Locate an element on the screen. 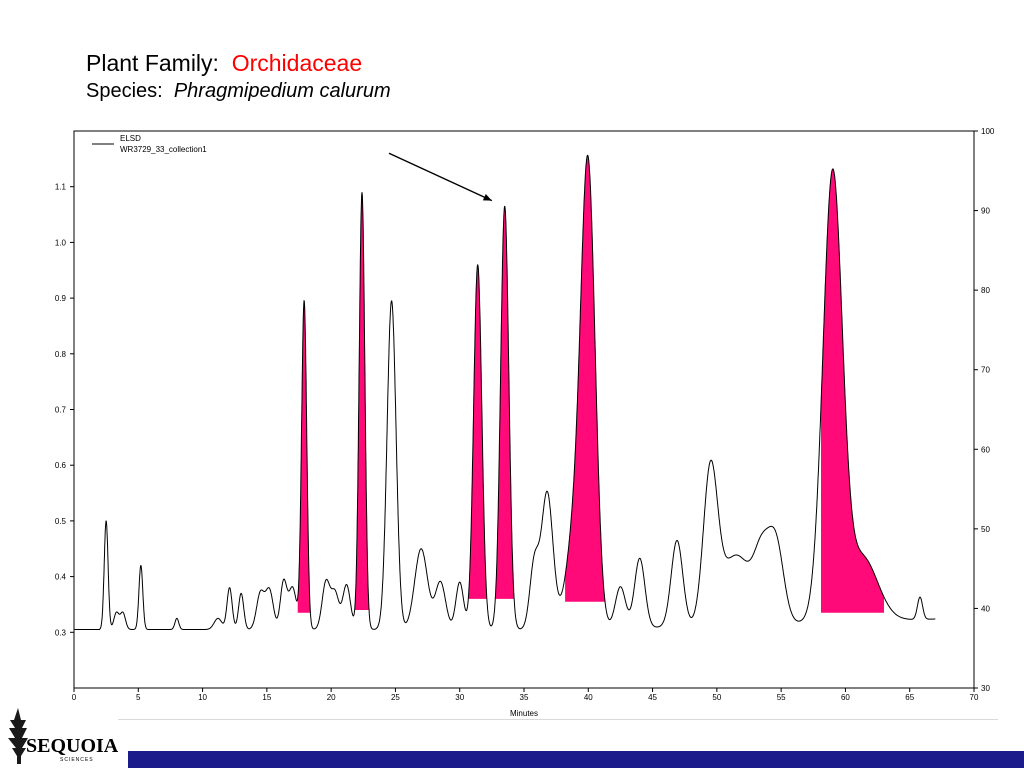  y-tick-label: 0.8 is located at coordinates (61, 354).